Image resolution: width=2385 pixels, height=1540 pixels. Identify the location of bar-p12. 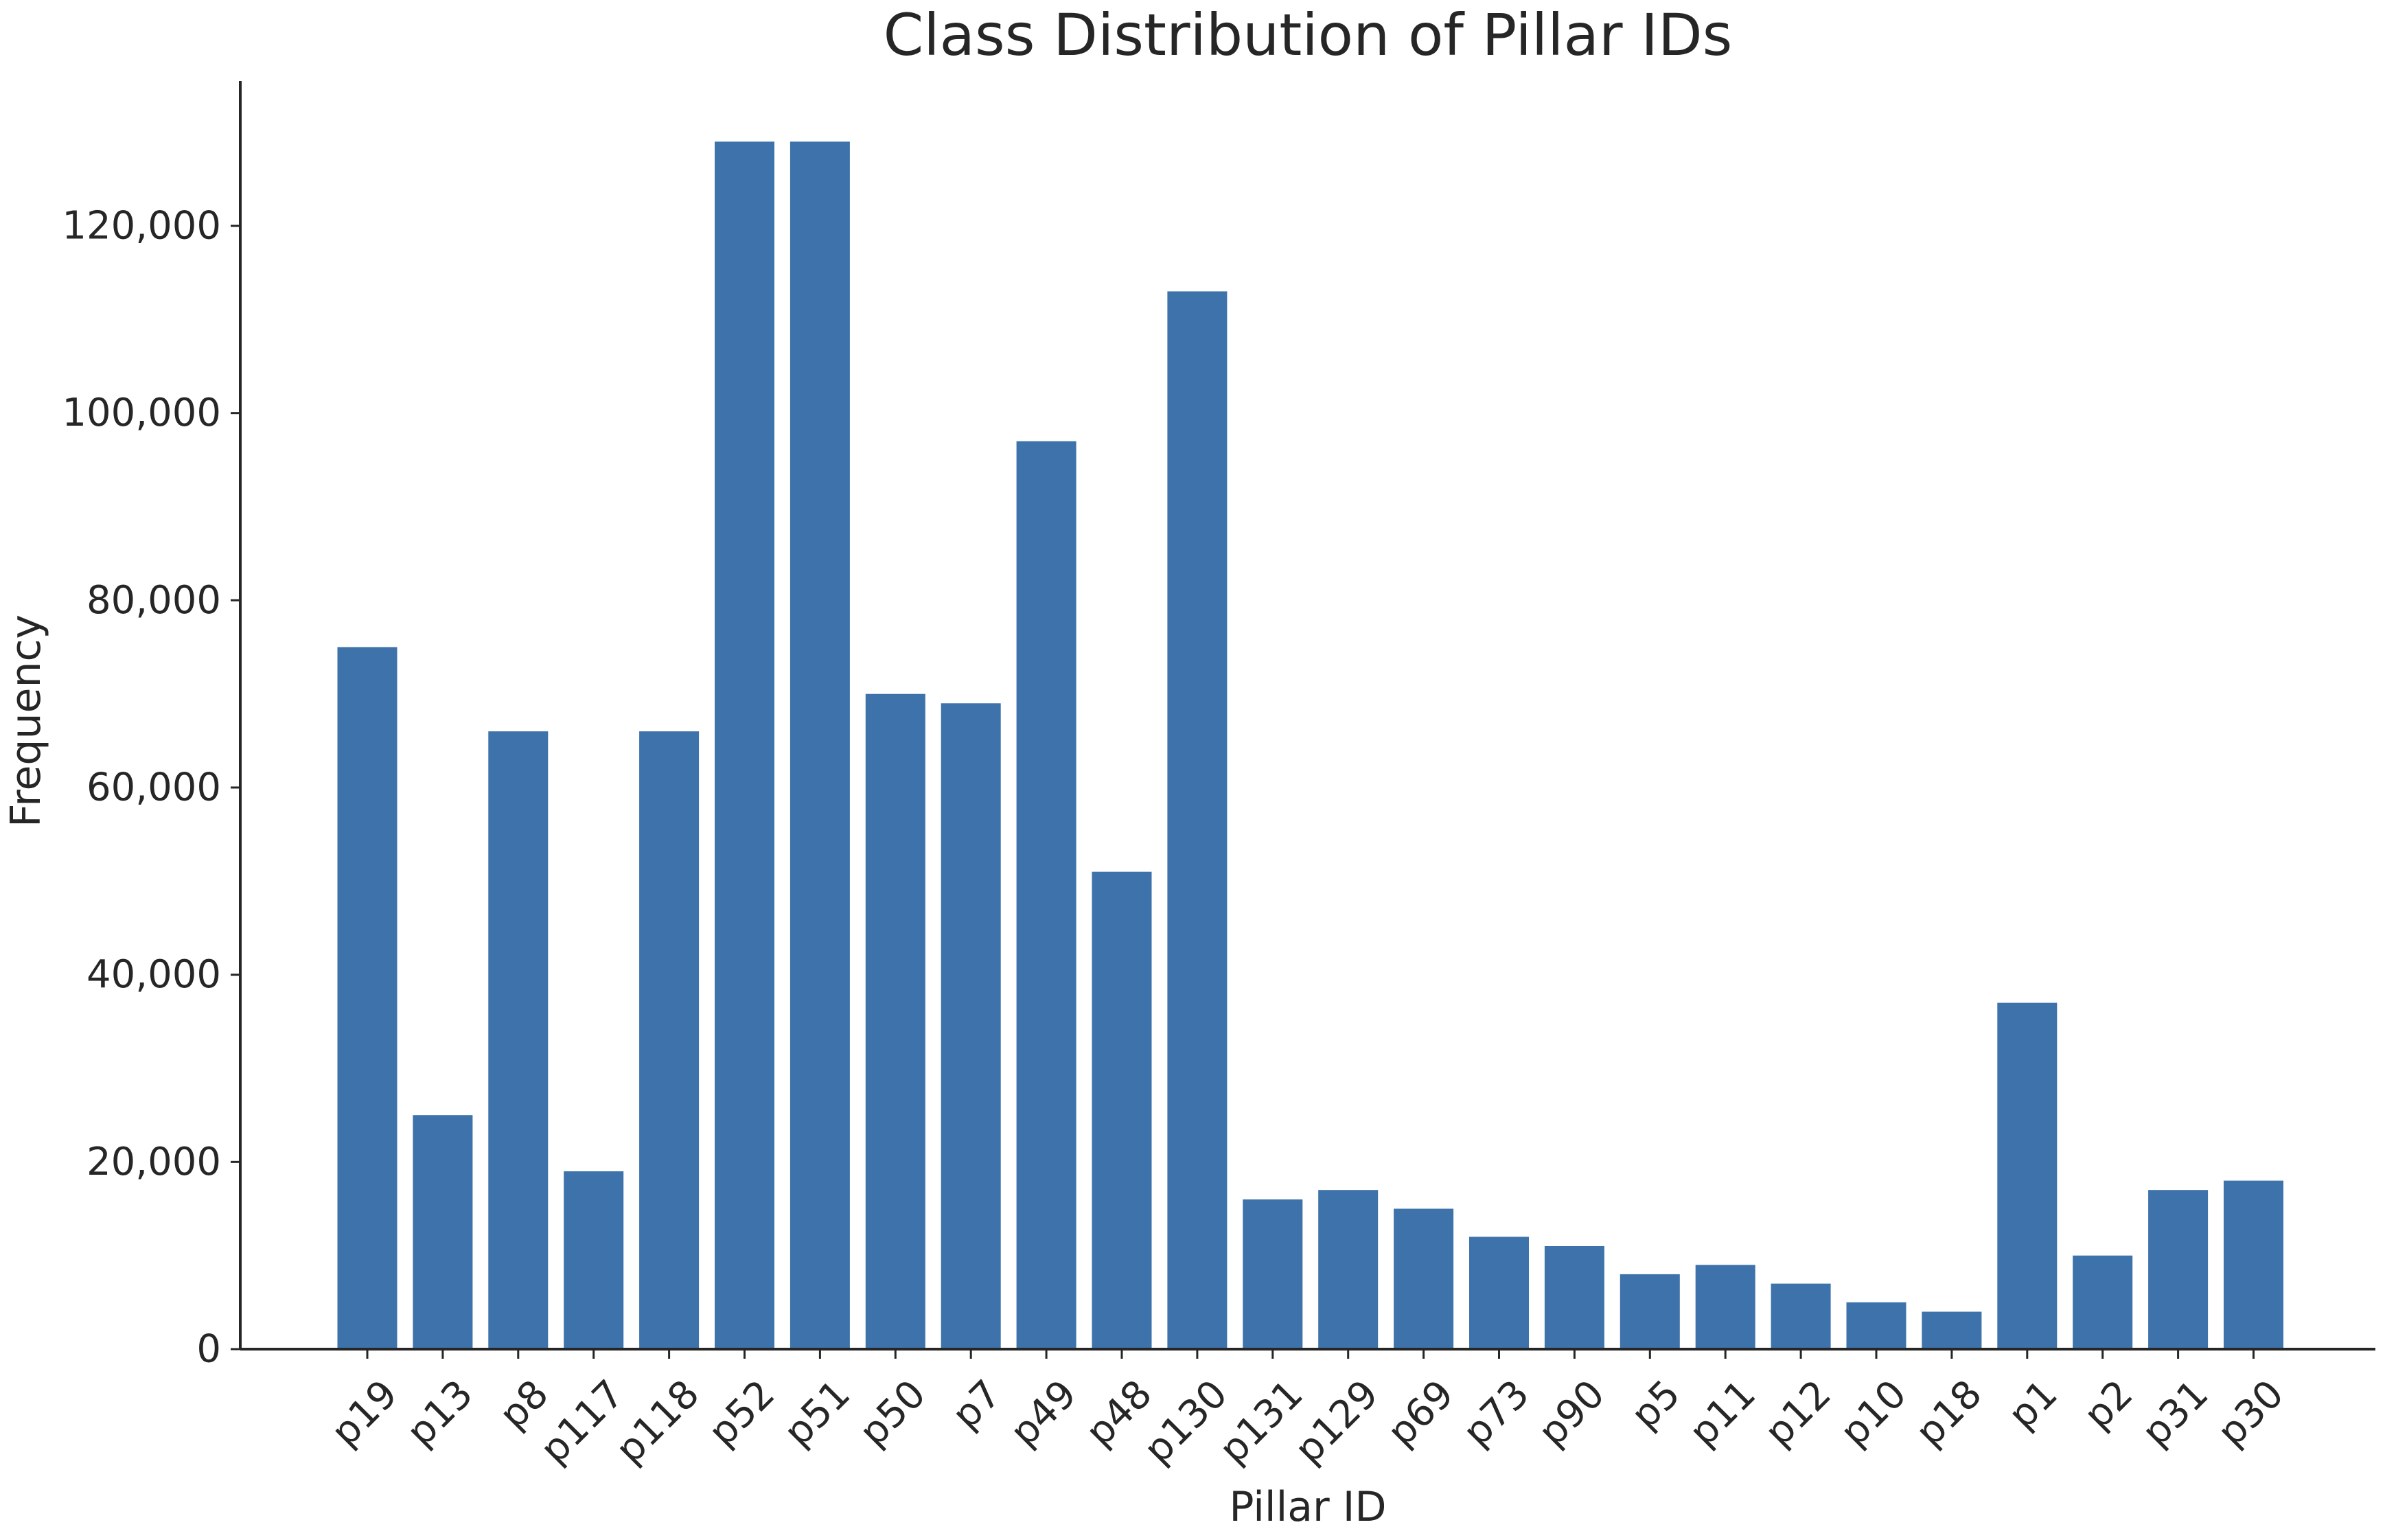
(1801, 1316).